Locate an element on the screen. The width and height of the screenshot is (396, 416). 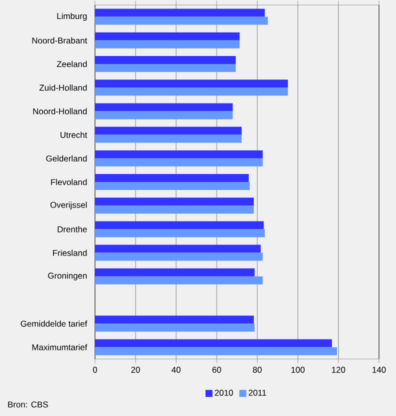
legend-label: 2010 is located at coordinates (223, 393).